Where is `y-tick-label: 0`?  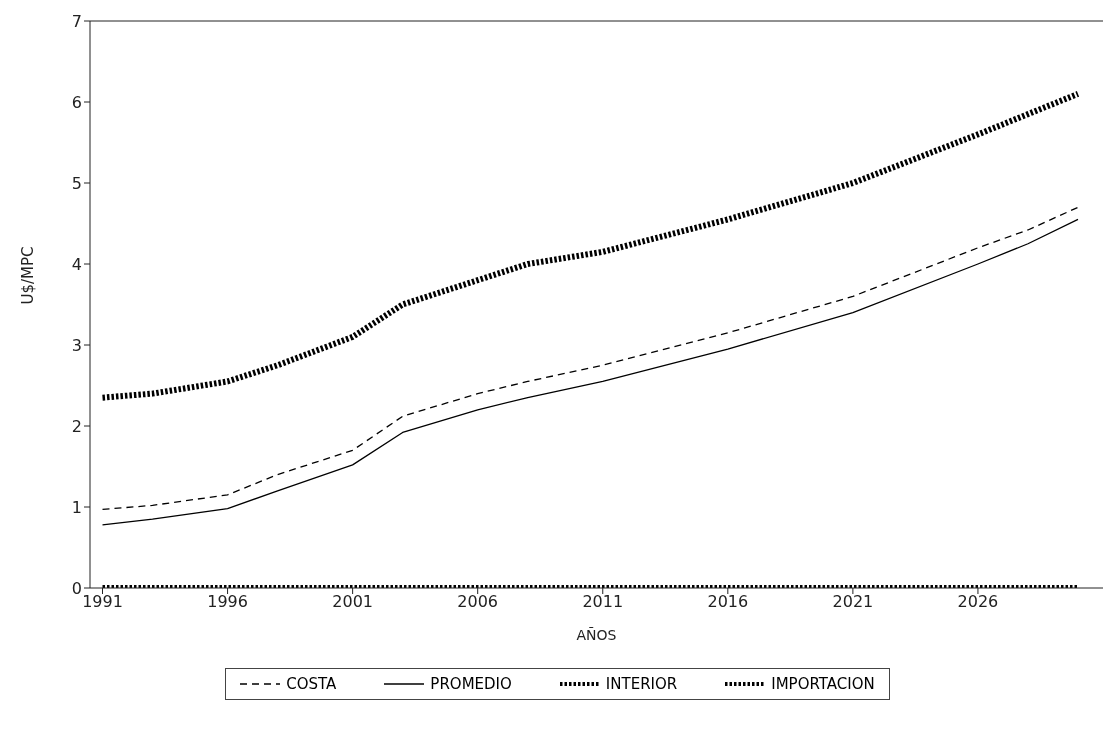
y-tick-label: 0 is located at coordinates (76, 588).